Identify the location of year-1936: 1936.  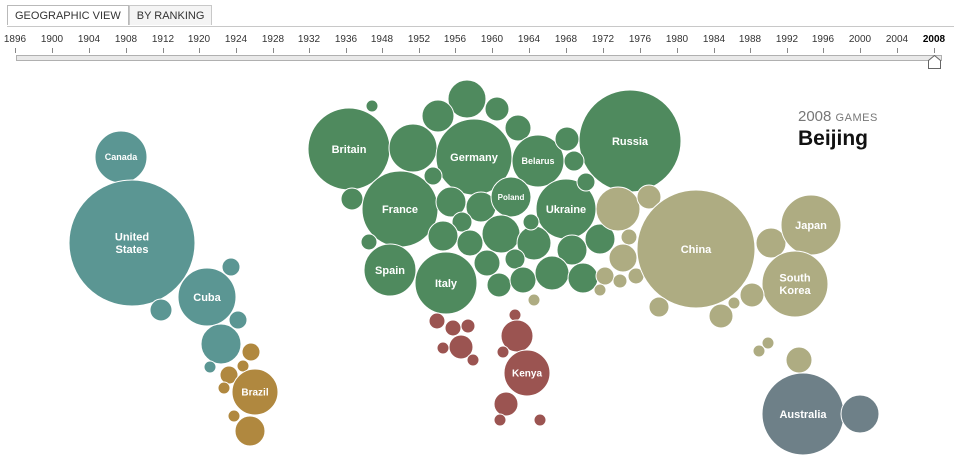
(346, 39).